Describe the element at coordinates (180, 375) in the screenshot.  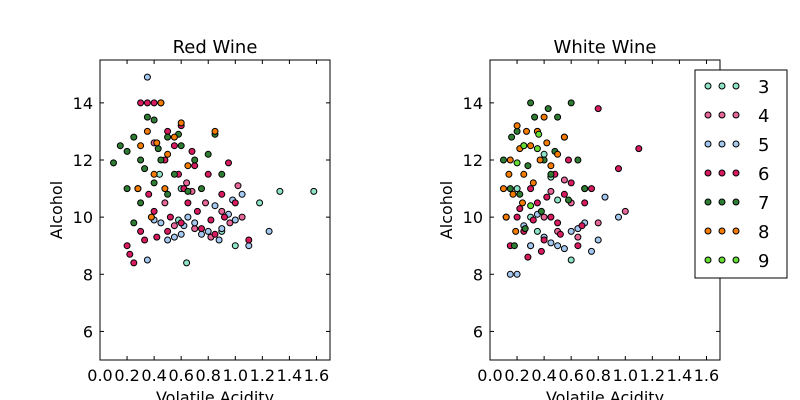
I see `red-wine-x-tick-label: 0.6` at that location.